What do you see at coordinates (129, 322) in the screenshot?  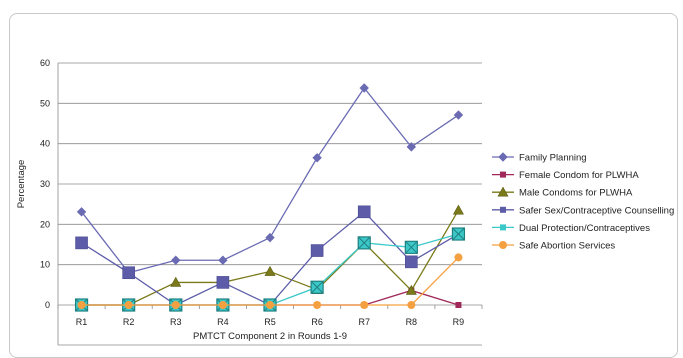 I see `x-tick-label: R2` at bounding box center [129, 322].